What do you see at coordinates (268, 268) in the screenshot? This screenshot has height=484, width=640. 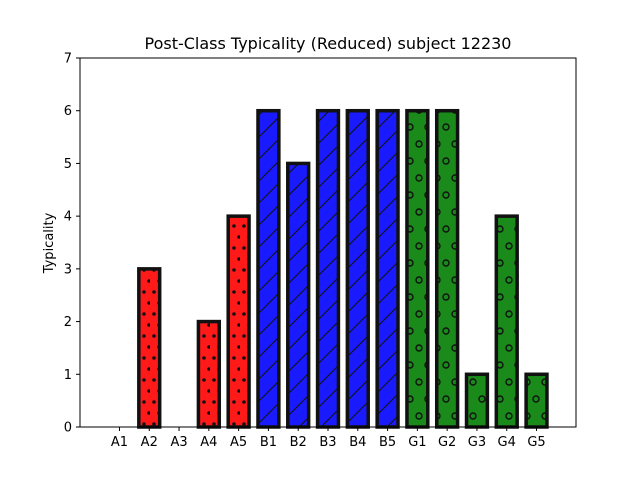 I see `bar-b1` at bounding box center [268, 268].